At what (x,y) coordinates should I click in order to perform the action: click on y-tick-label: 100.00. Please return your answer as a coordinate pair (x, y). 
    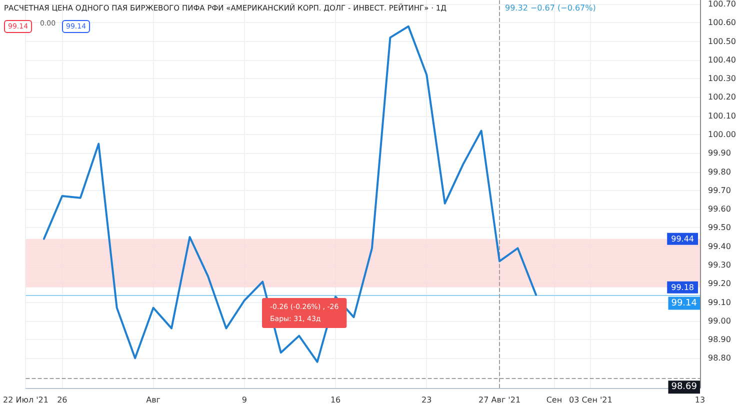
    Looking at the image, I should click on (722, 134).